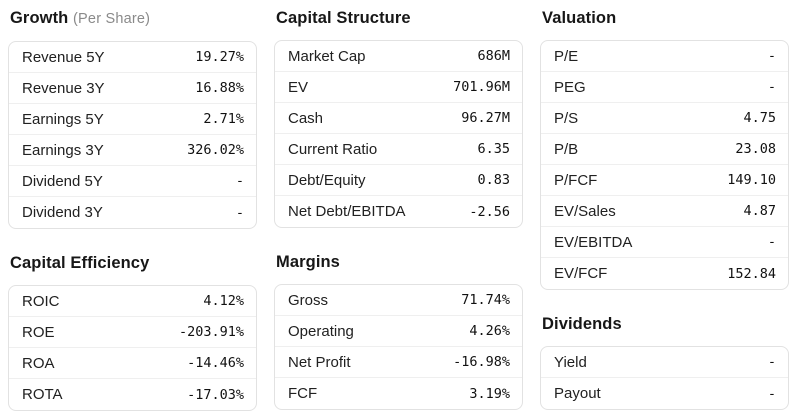 The image size is (804, 416). What do you see at coordinates (132, 363) in the screenshot?
I see `metric-row: ROA -14.46%` at bounding box center [132, 363].